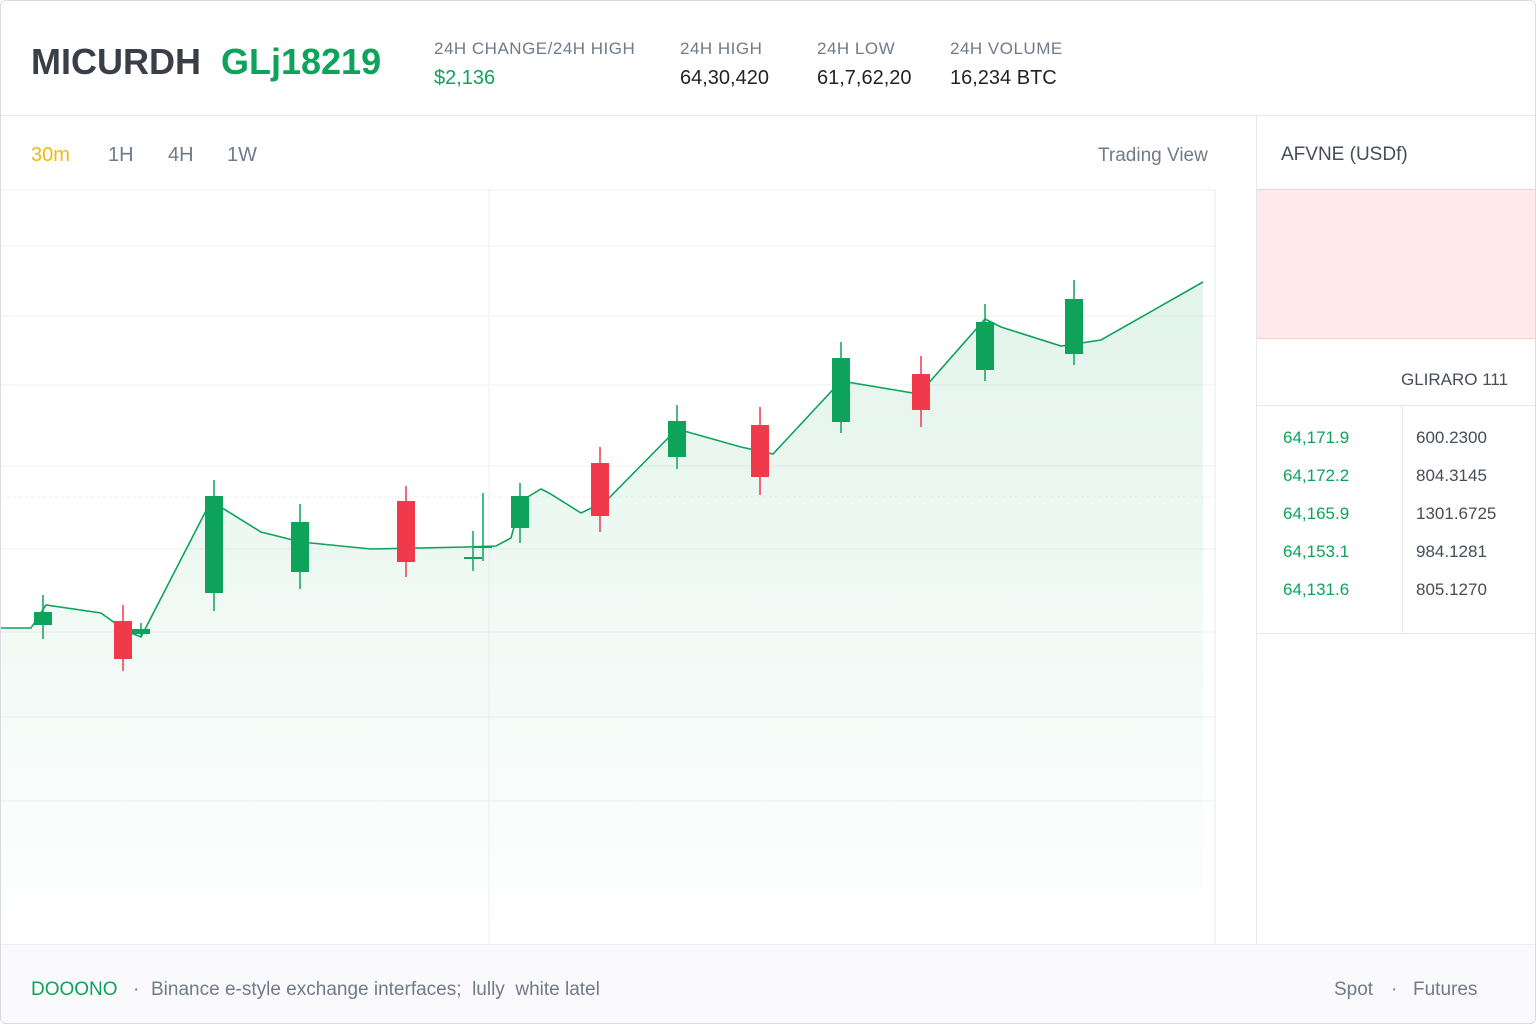  What do you see at coordinates (1455, 379) in the screenshot?
I see `panel-subtitle: GLIRARO 111` at bounding box center [1455, 379].